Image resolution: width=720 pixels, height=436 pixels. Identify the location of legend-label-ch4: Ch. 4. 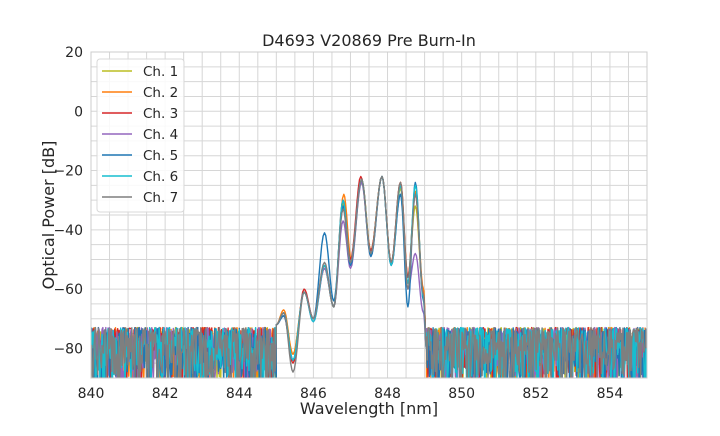
(160, 135).